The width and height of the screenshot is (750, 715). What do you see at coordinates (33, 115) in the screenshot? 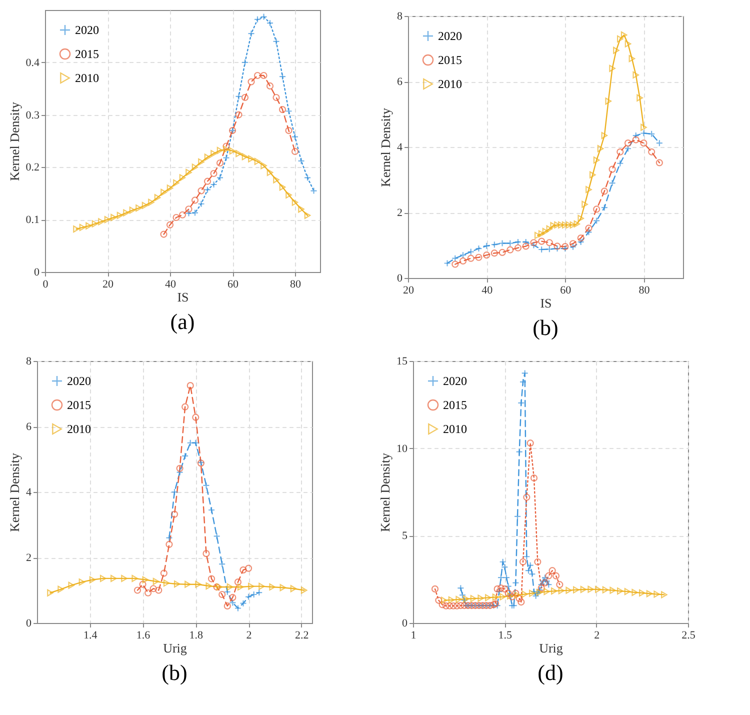
I see `y-tick-label: 0.3` at bounding box center [33, 115].